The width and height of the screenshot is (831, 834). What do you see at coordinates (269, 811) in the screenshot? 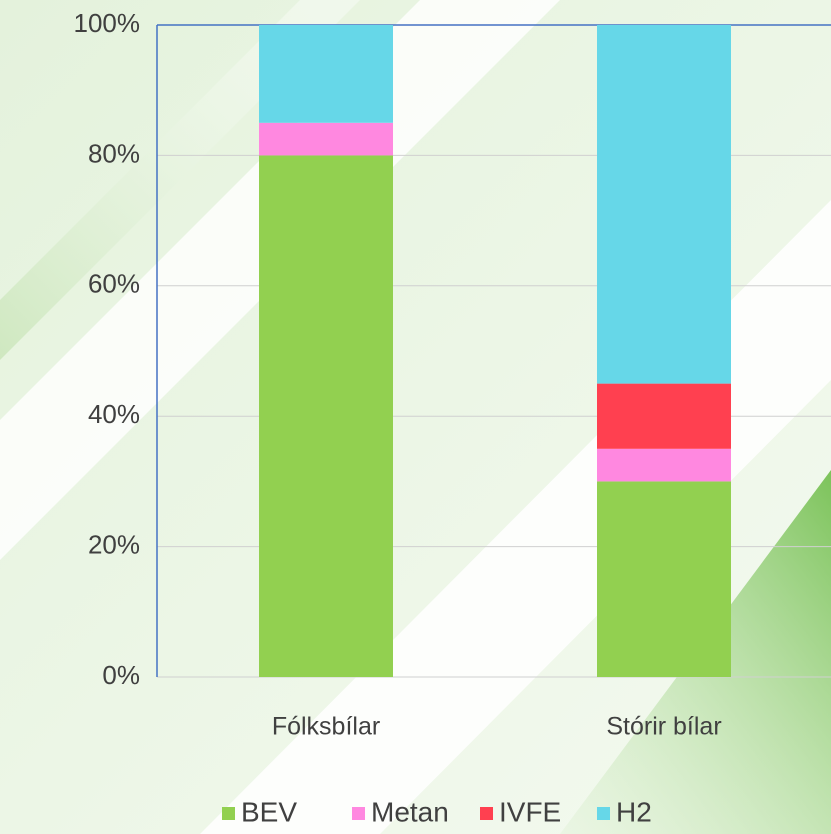
I see `legend-label: BEV` at bounding box center [269, 811].